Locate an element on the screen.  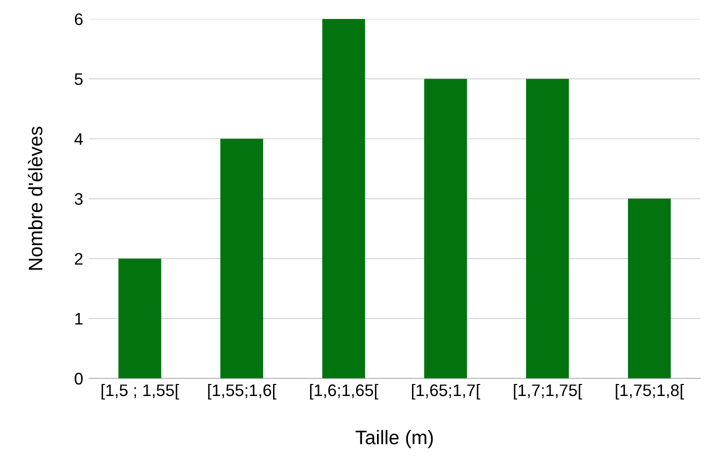
x-tick-label: [1,5 ; 1,55[ is located at coordinates (141, 392).